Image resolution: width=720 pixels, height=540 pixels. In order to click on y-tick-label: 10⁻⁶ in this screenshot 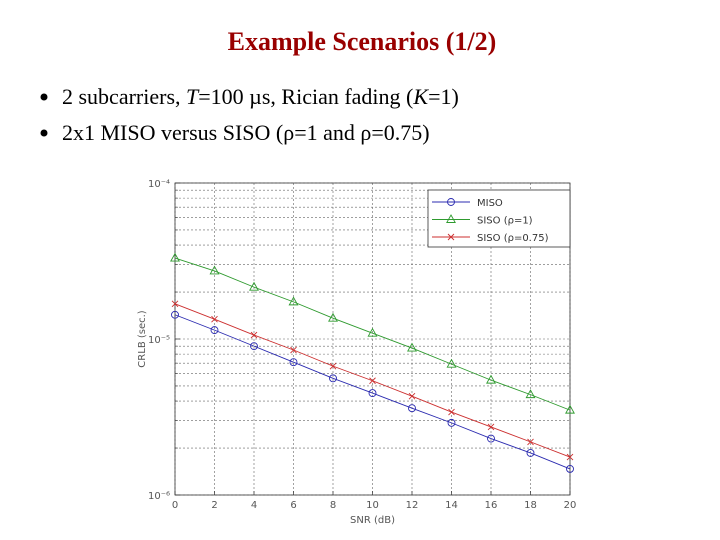, I will do `click(159, 496)`.